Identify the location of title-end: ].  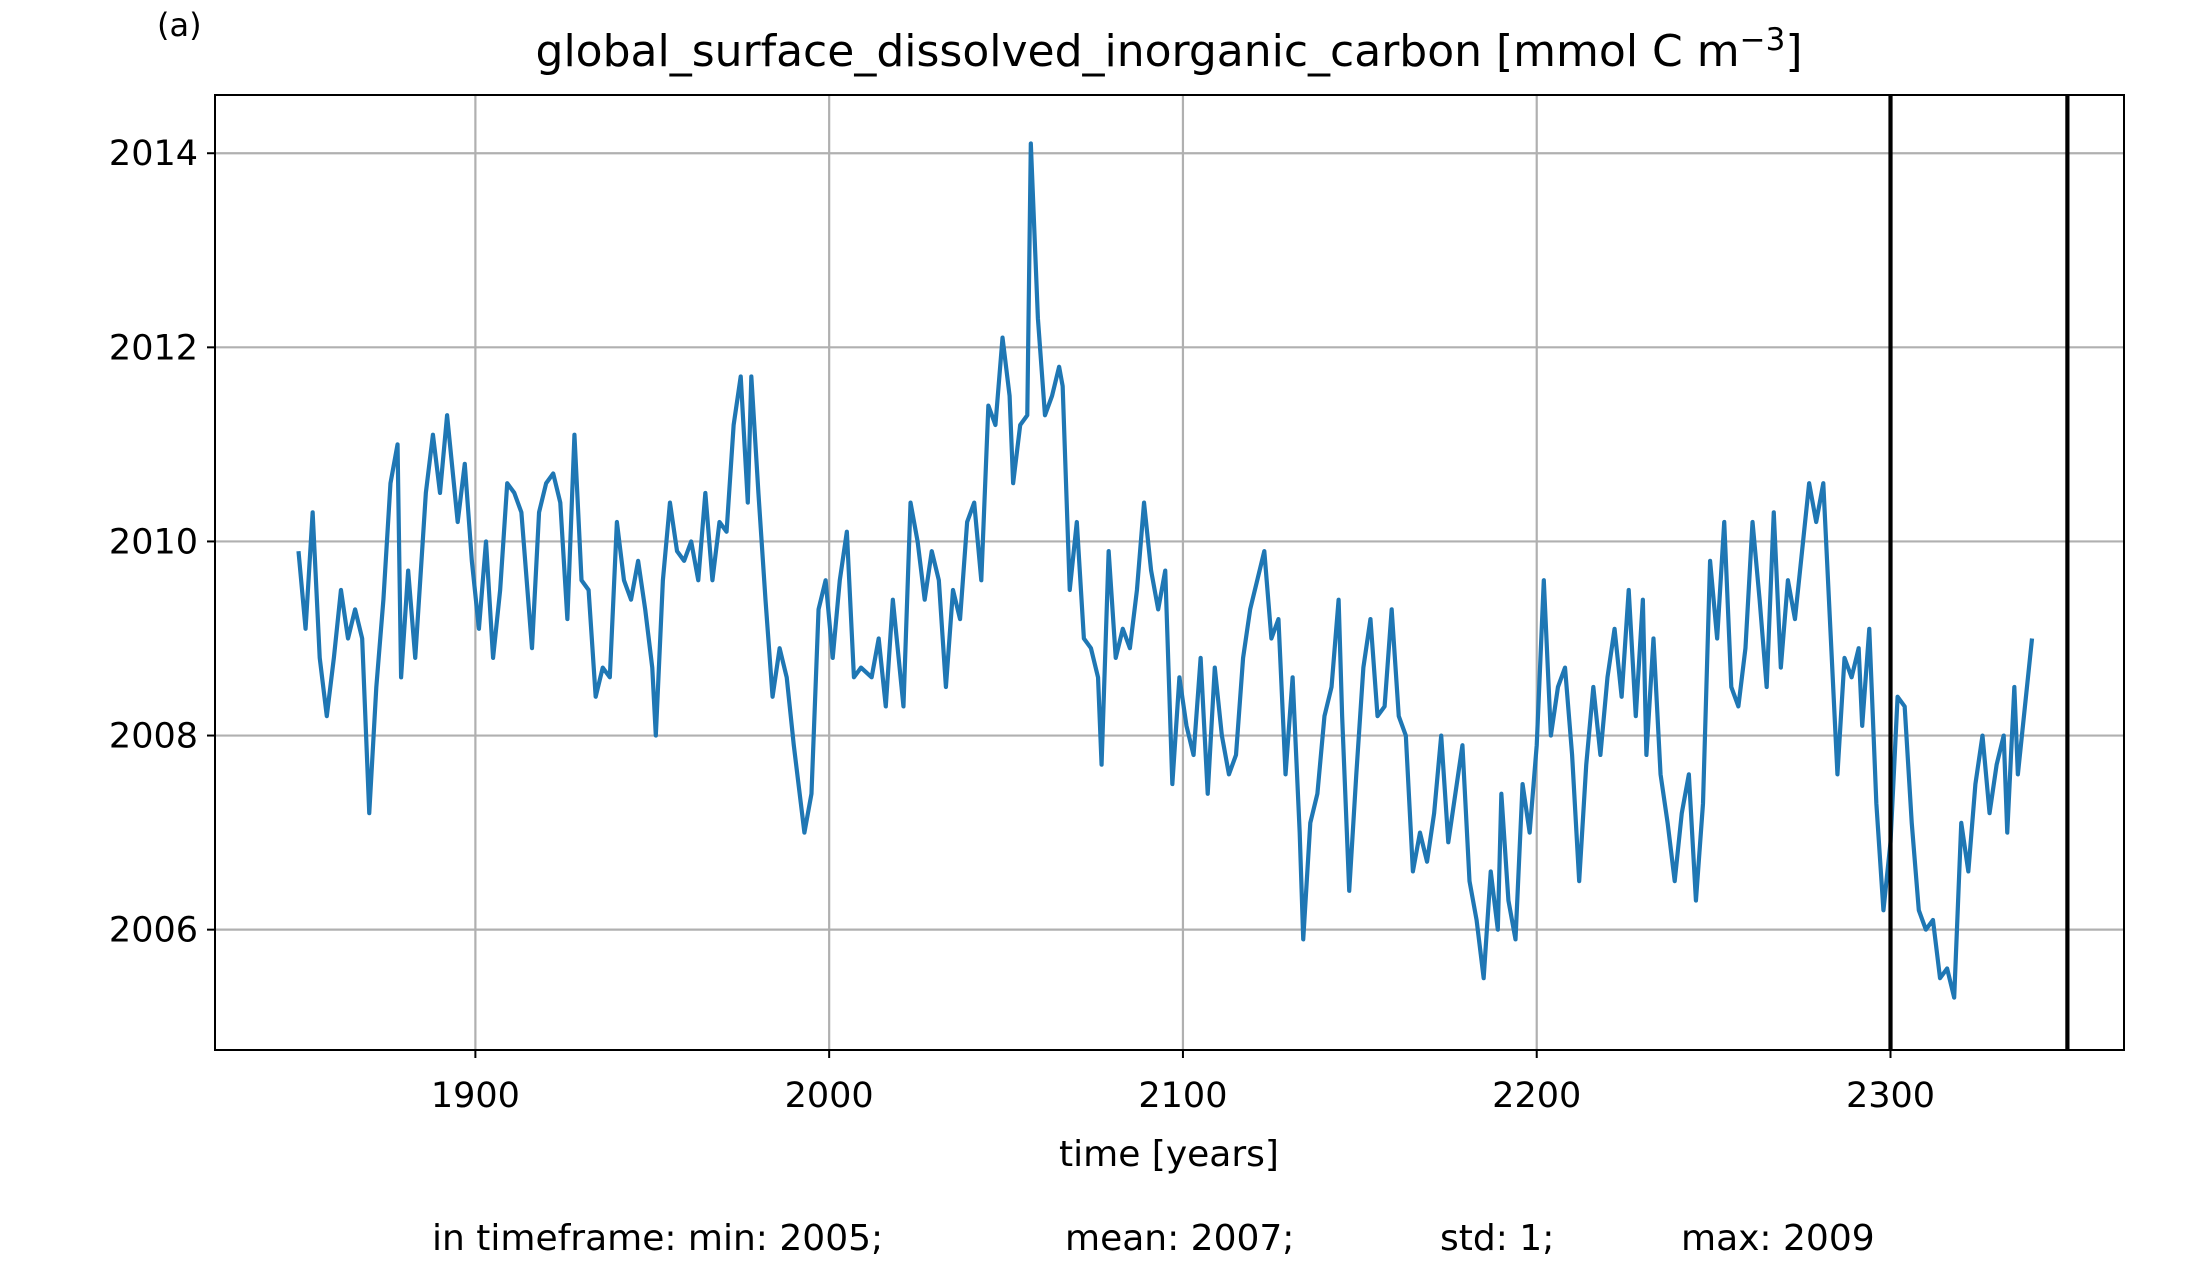
(1793, 51).